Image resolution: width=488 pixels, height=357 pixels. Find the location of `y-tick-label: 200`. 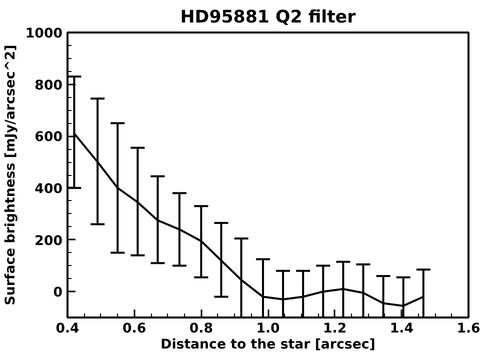

y-tick-label: 200 is located at coordinates (48, 241).